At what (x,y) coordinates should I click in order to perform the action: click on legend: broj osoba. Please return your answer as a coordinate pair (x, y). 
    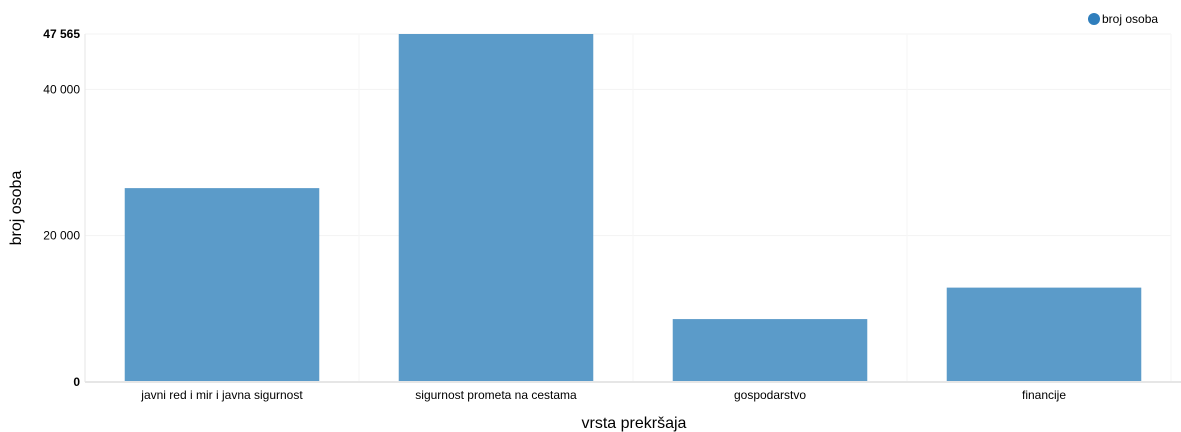
    Looking at the image, I should click on (1123, 19).